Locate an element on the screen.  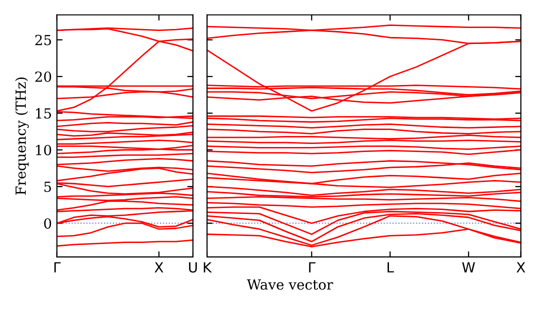
x-tick-label: W is located at coordinates (468, 267).